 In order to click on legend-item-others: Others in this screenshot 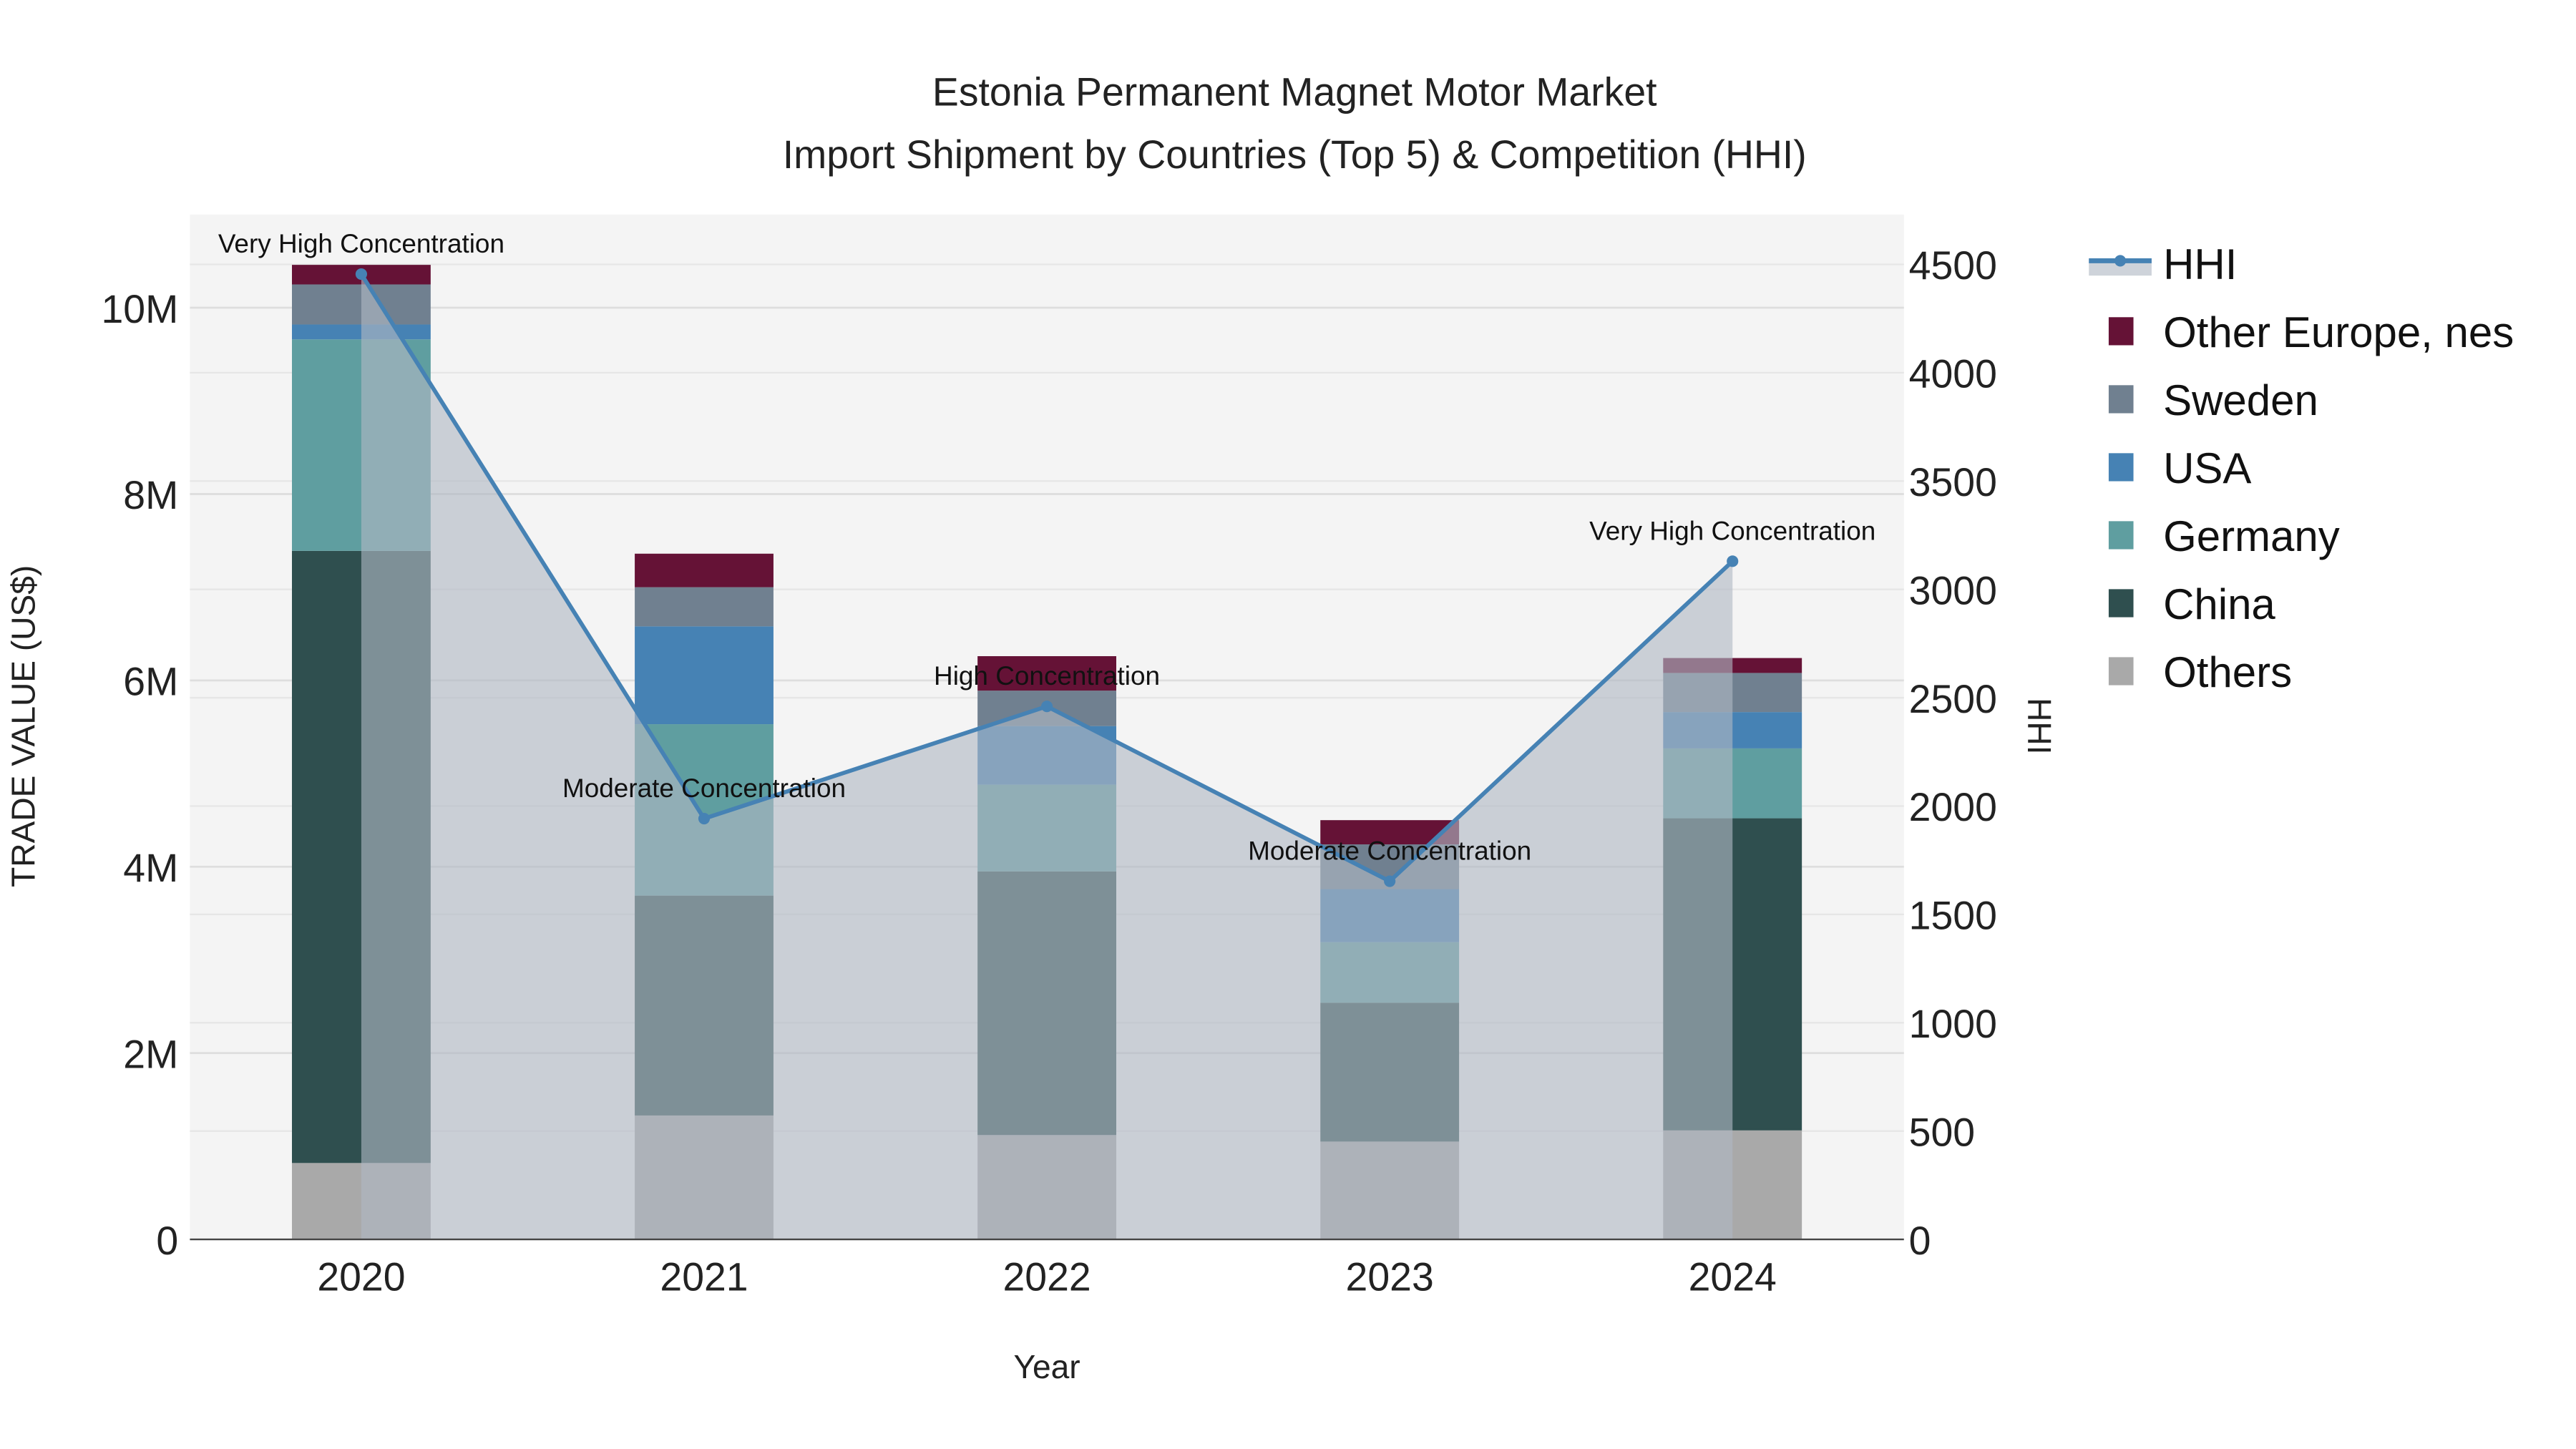, I will do `click(2200, 672)`.